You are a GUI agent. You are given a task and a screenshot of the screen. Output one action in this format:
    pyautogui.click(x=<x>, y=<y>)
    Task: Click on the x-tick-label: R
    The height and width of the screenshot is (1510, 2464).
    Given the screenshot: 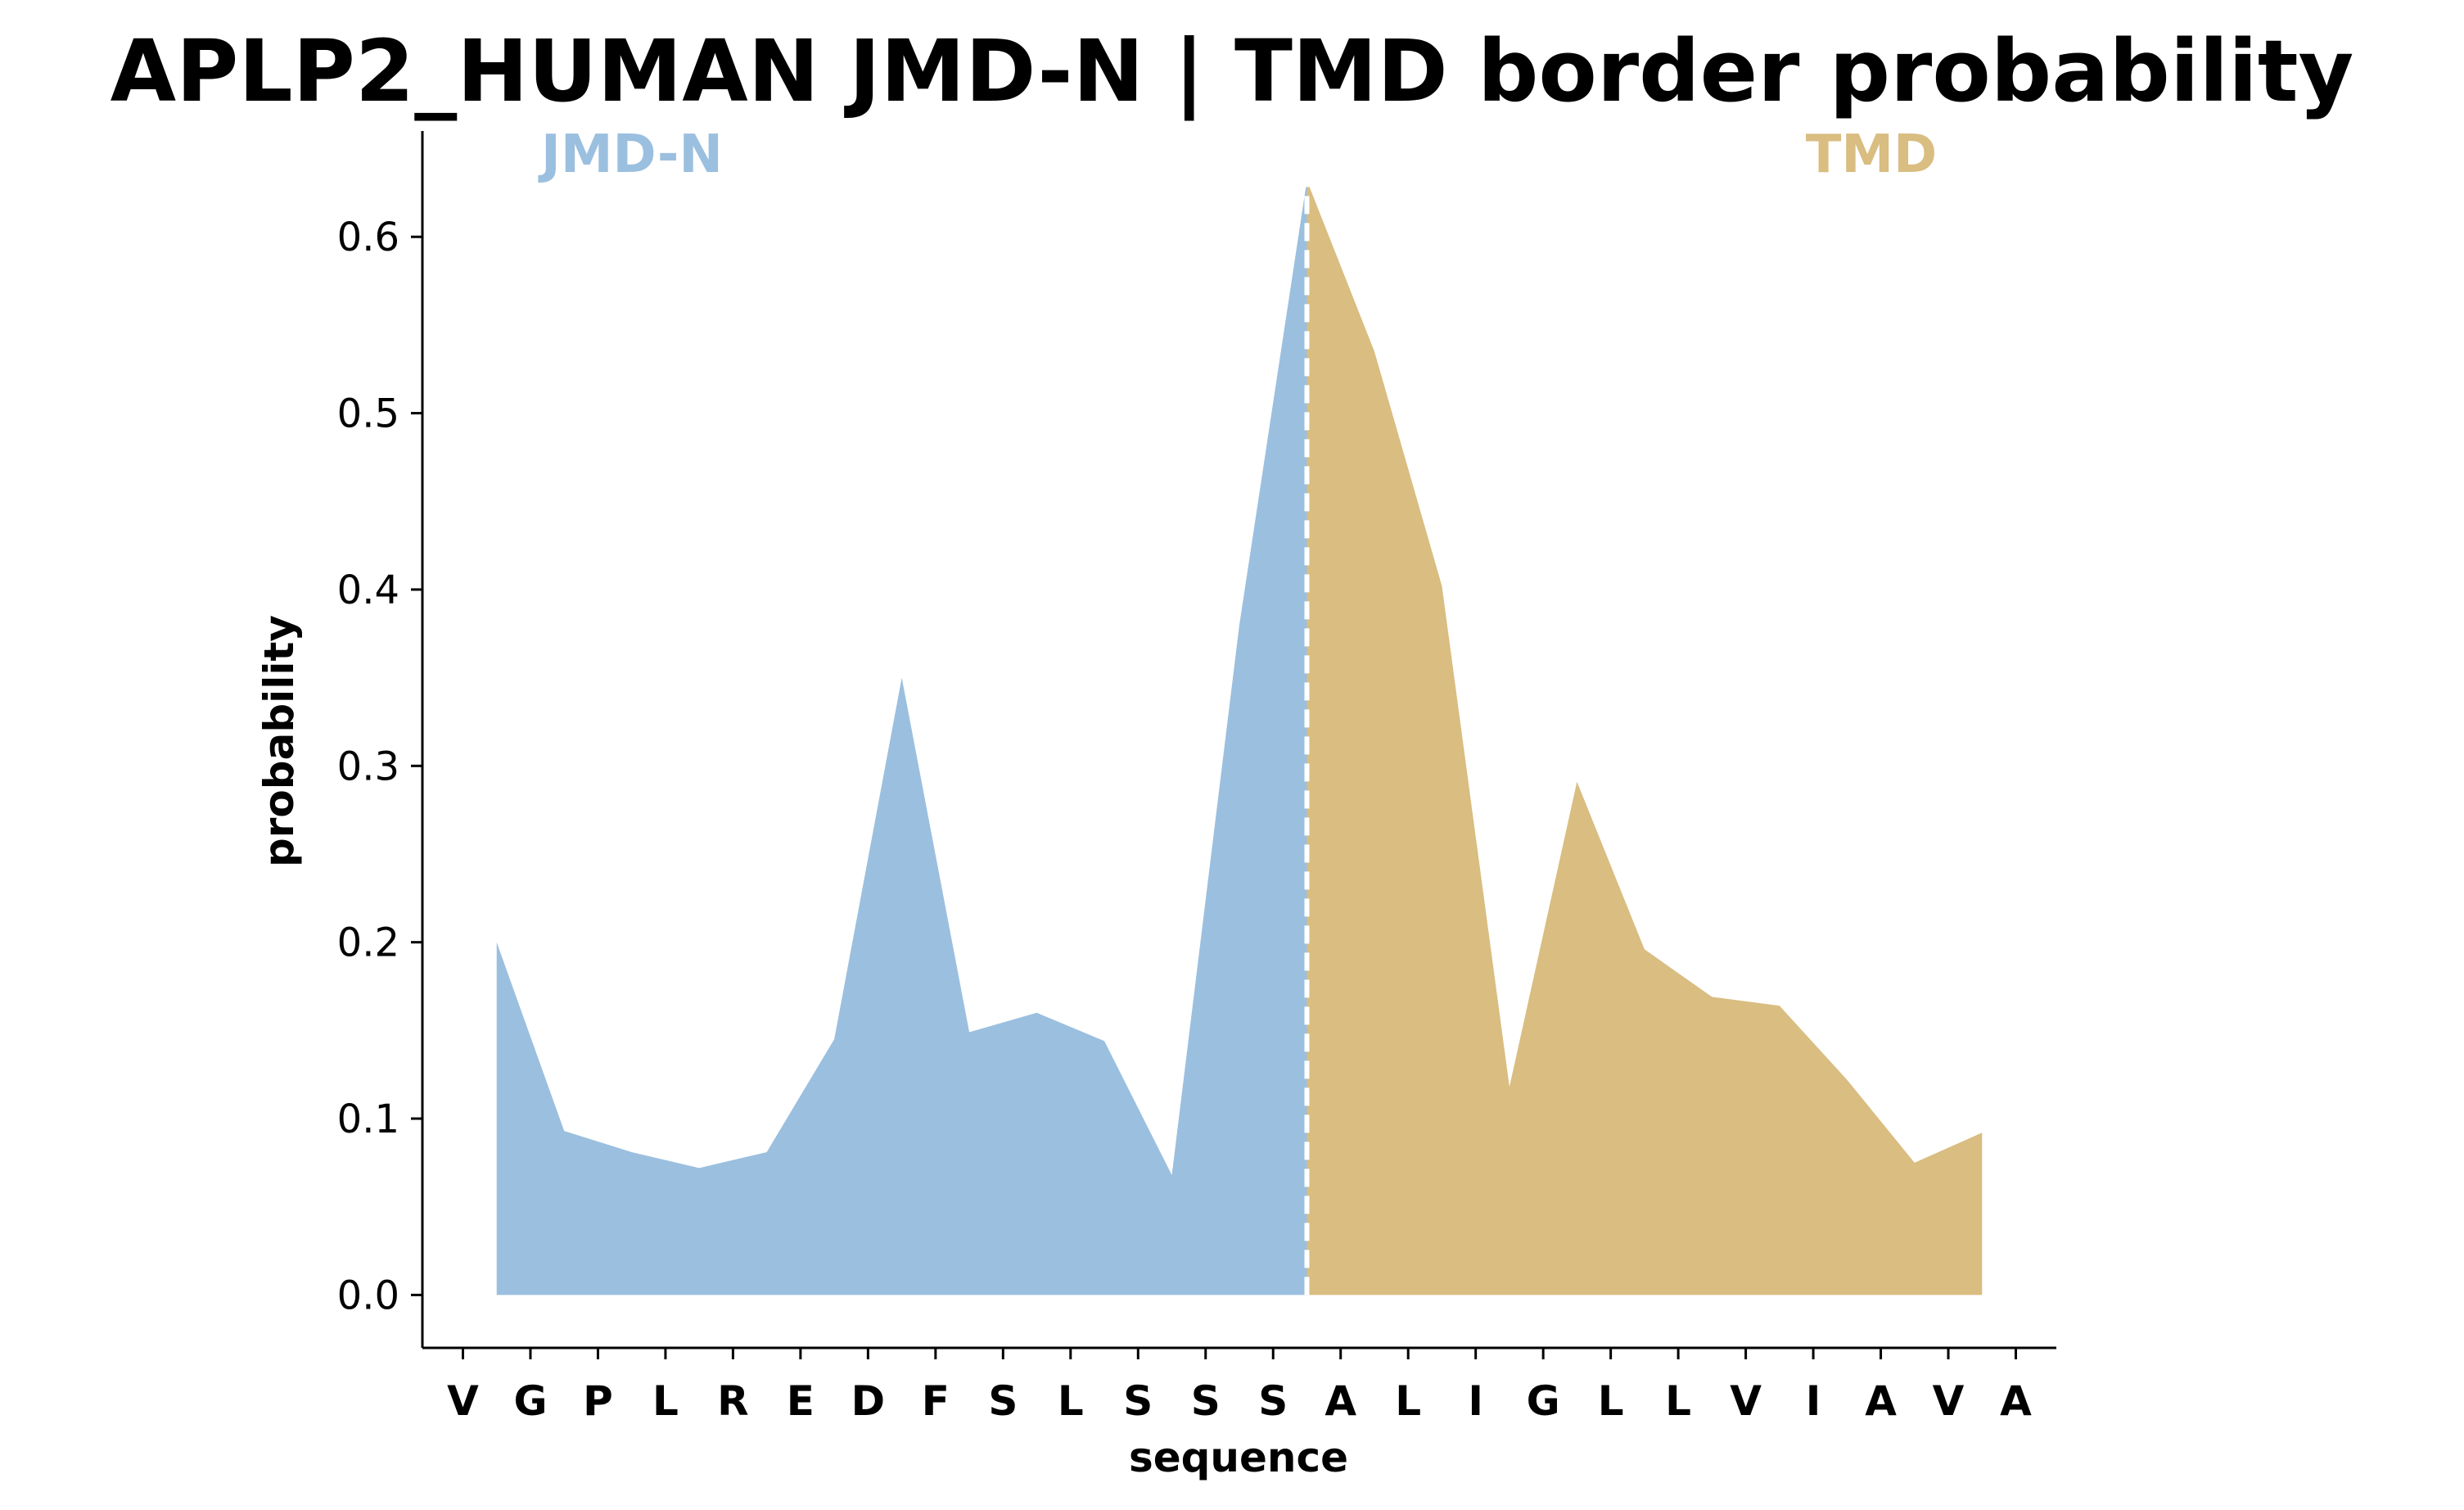 What is the action you would take?
    pyautogui.click(x=733, y=1401)
    